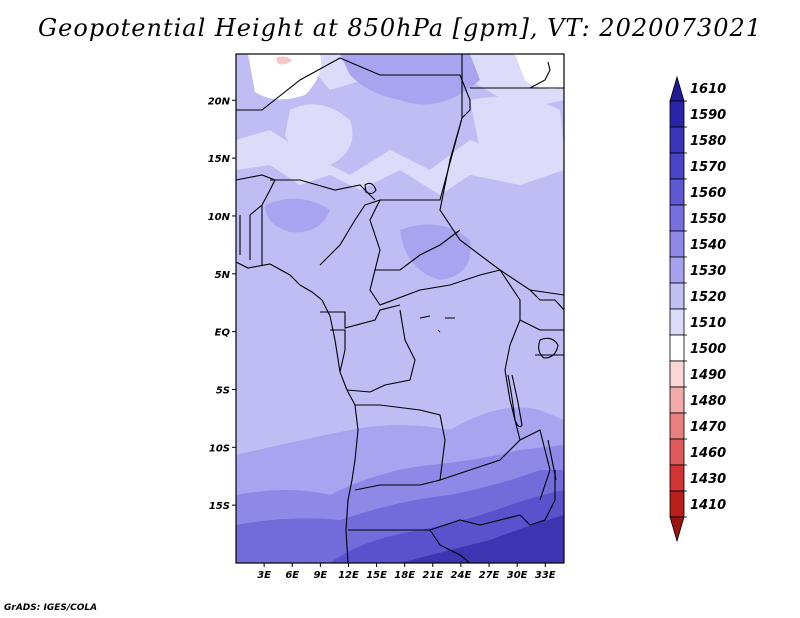  Describe the element at coordinates (376, 575) in the screenshot. I see `lon-tick-label: 15E` at that location.